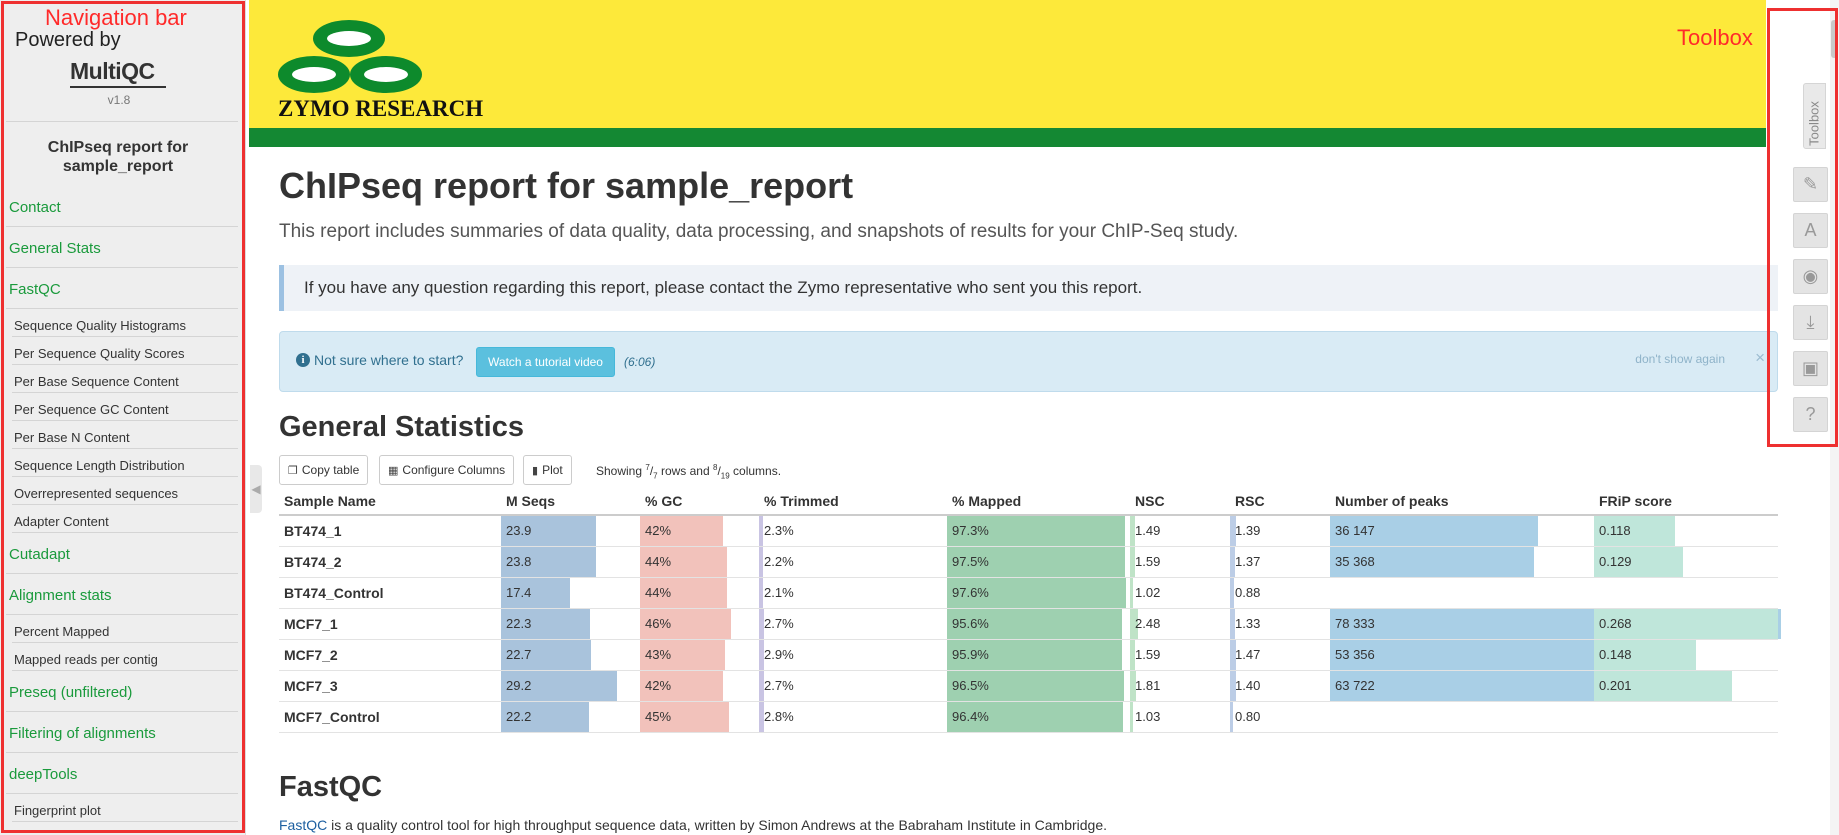 The image size is (1839, 835). Describe the element at coordinates (519, 530) in the screenshot. I see `cell-value: 23.9` at that location.